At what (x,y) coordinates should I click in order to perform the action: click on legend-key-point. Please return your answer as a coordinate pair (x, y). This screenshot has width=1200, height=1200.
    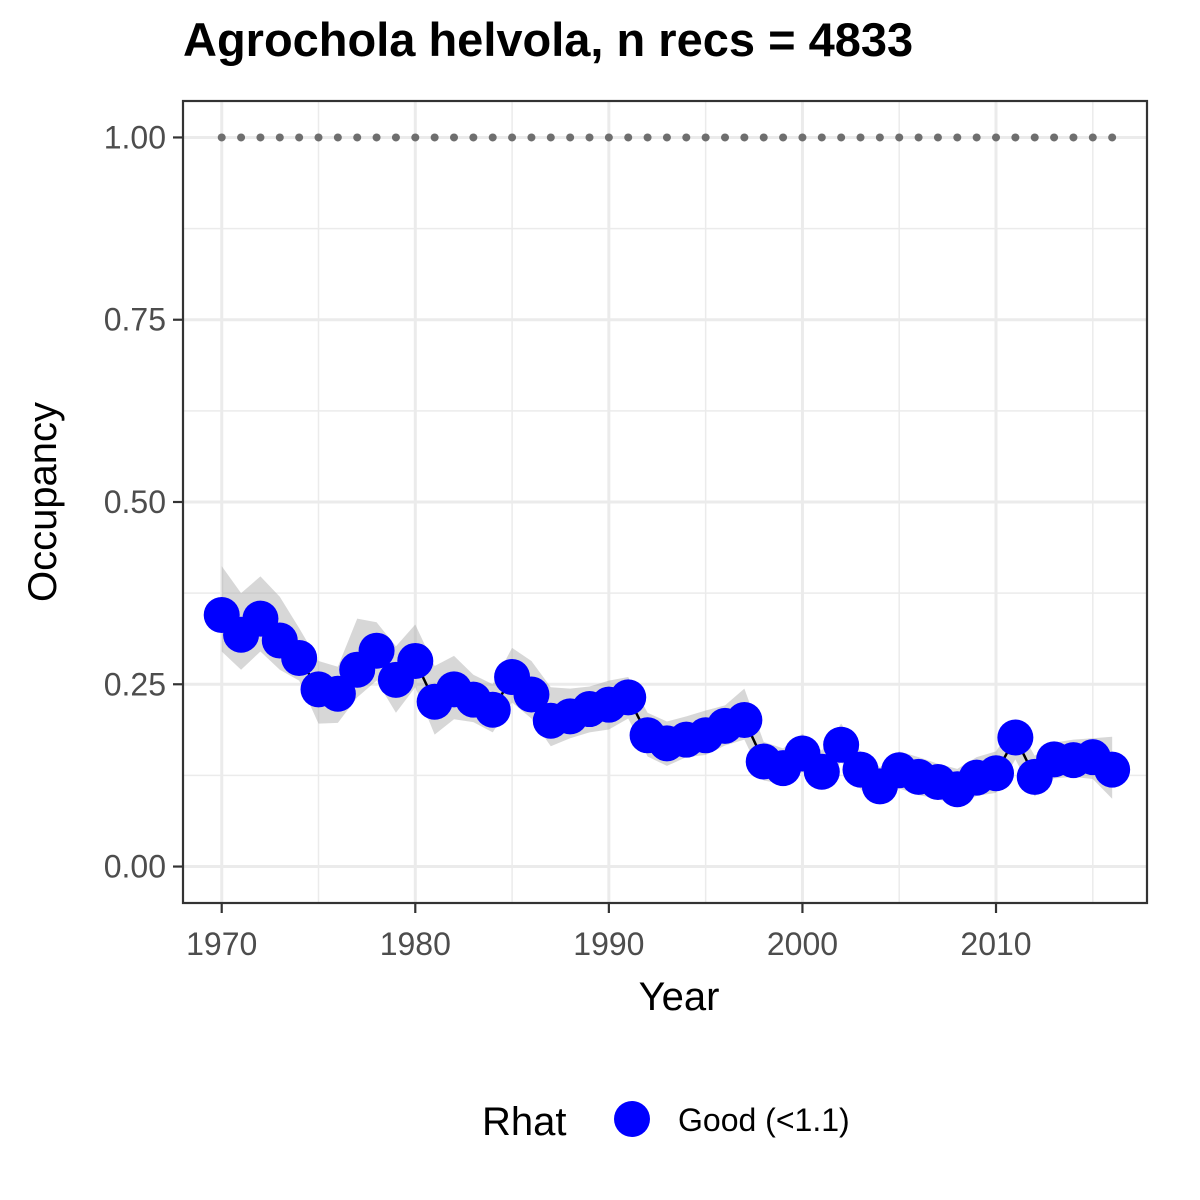
    Looking at the image, I should click on (632, 1119).